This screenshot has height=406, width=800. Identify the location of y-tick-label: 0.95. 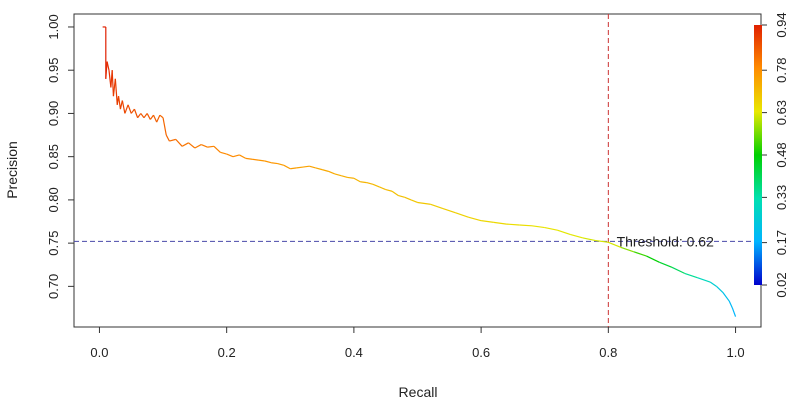
(53, 70).